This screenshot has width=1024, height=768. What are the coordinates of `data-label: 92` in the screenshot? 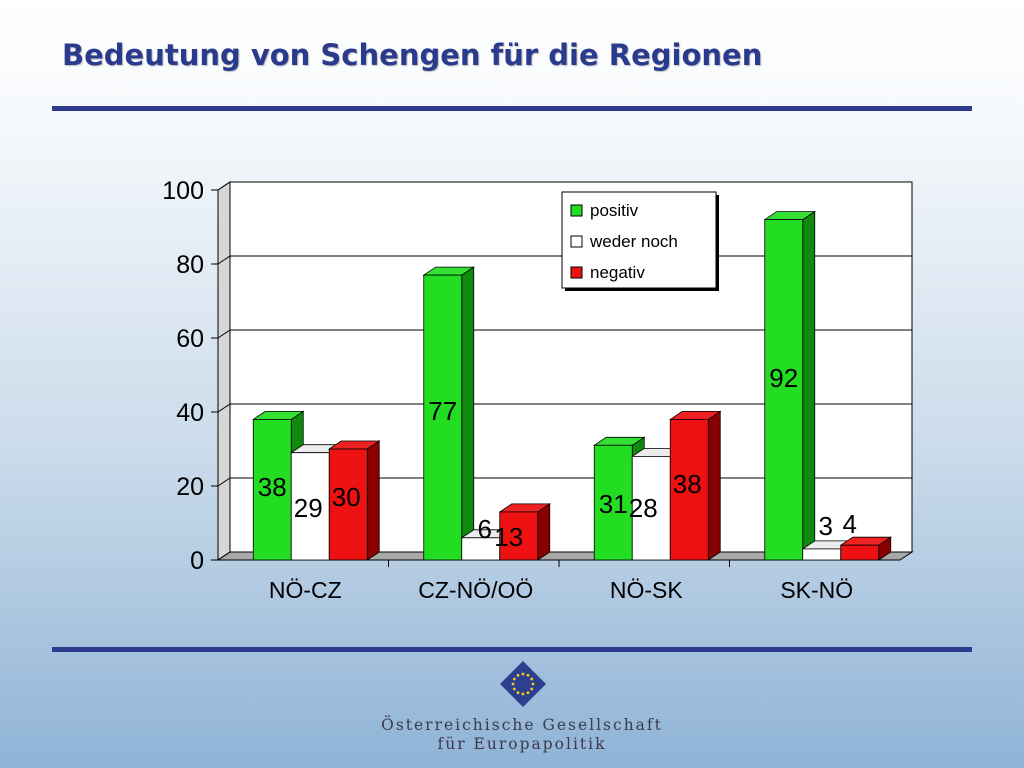 It's located at (783, 378).